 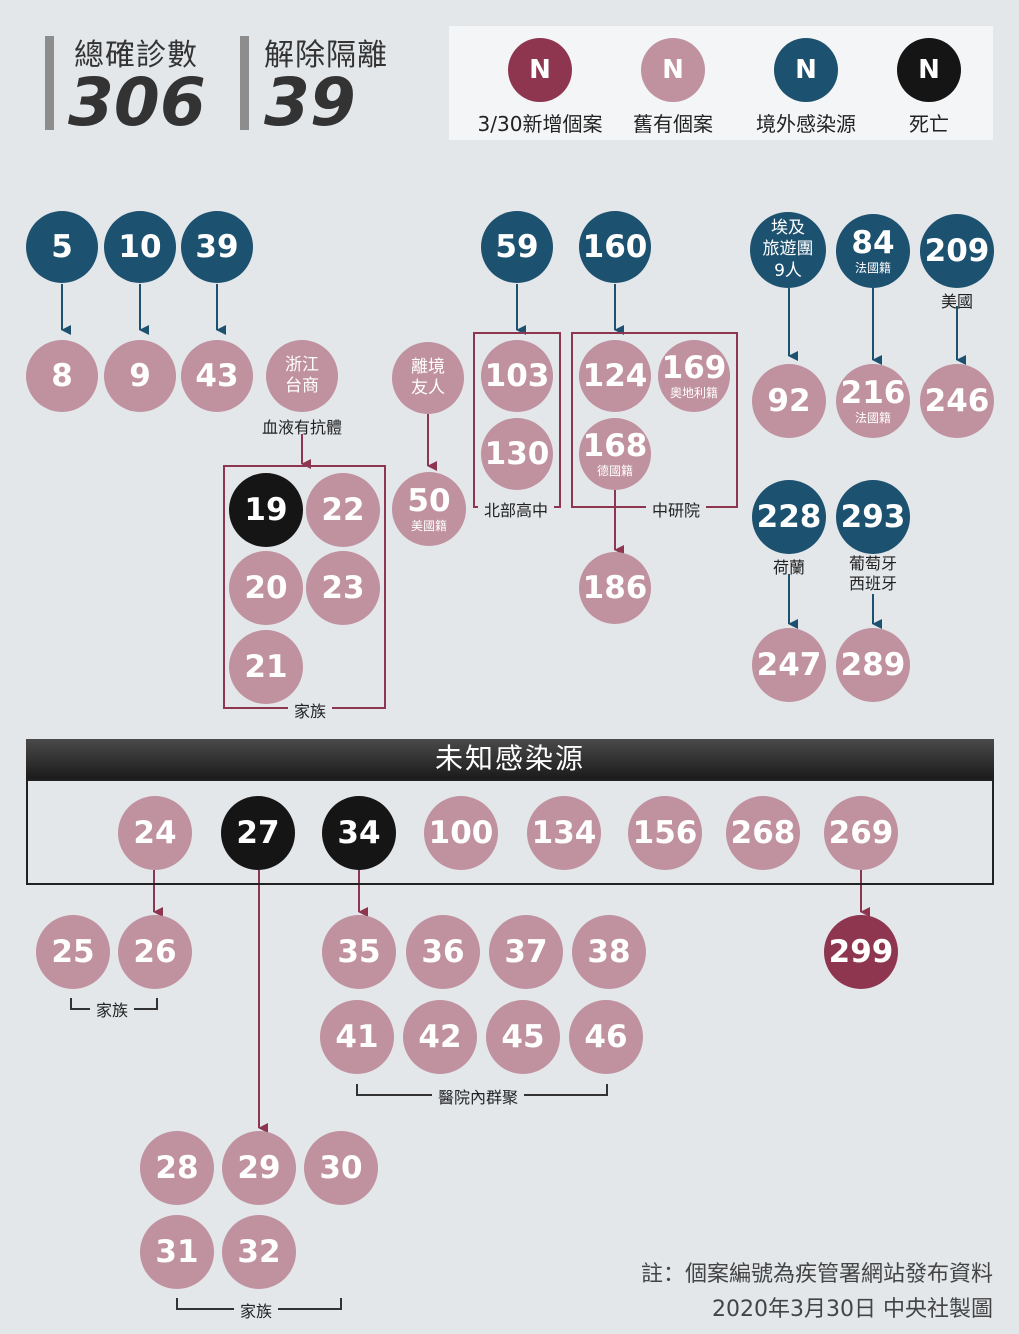 I want to click on case-circle: 168 德國籍, so click(x=615, y=454).